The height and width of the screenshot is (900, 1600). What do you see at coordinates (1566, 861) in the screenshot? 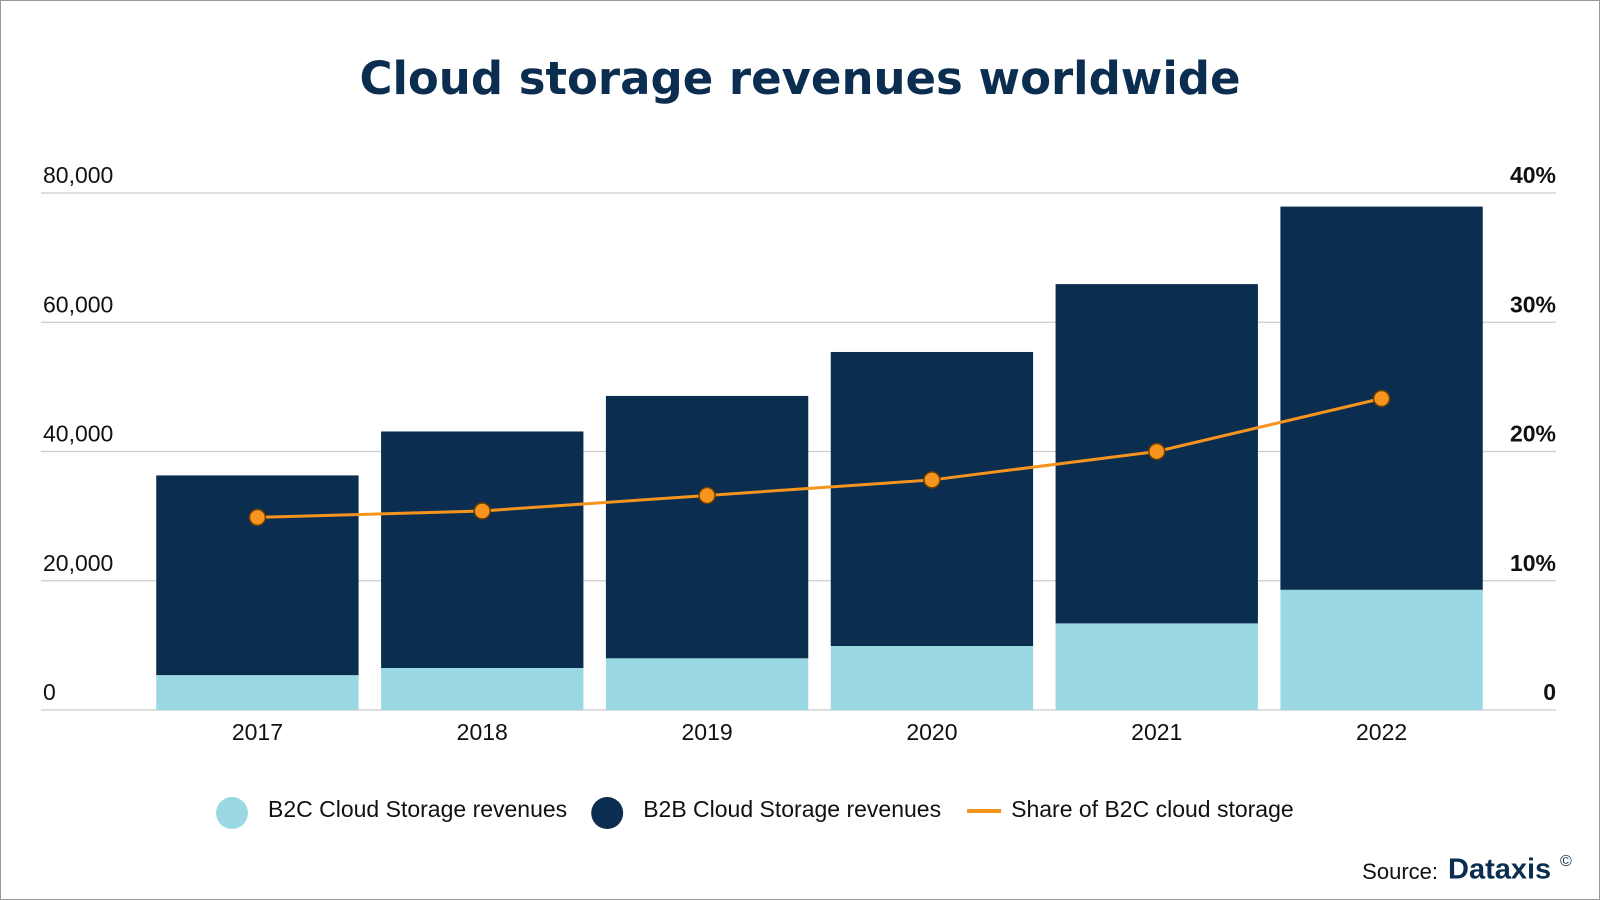
I see `source-mark: ©` at bounding box center [1566, 861].